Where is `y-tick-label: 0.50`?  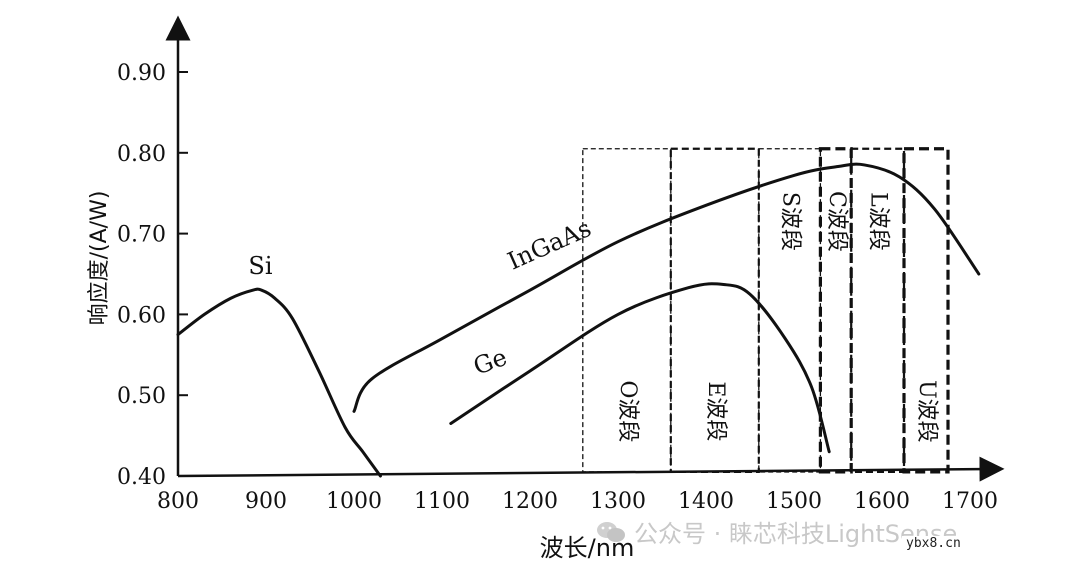
y-tick-label: 0.50 is located at coordinates (141, 396).